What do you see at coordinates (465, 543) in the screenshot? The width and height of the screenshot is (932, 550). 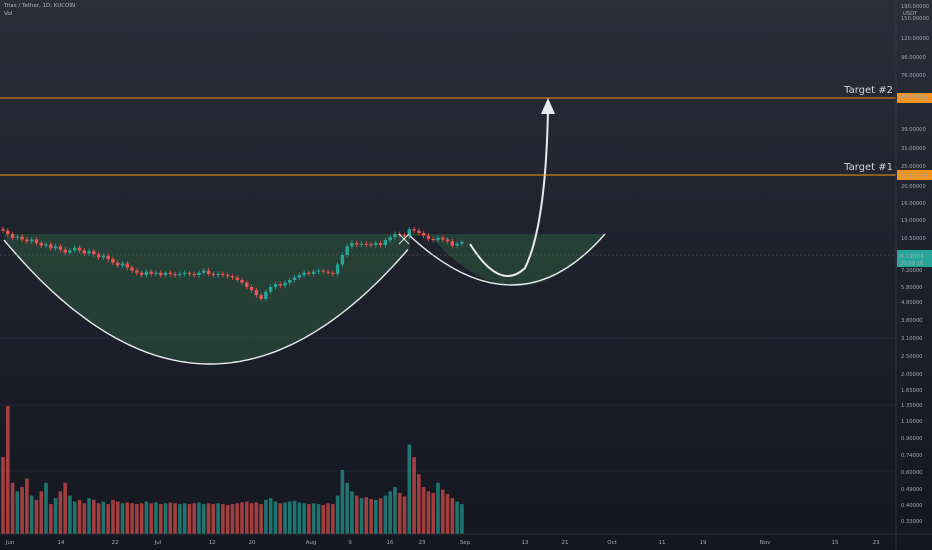 I see `time-tick-label: Sep` at bounding box center [465, 543].